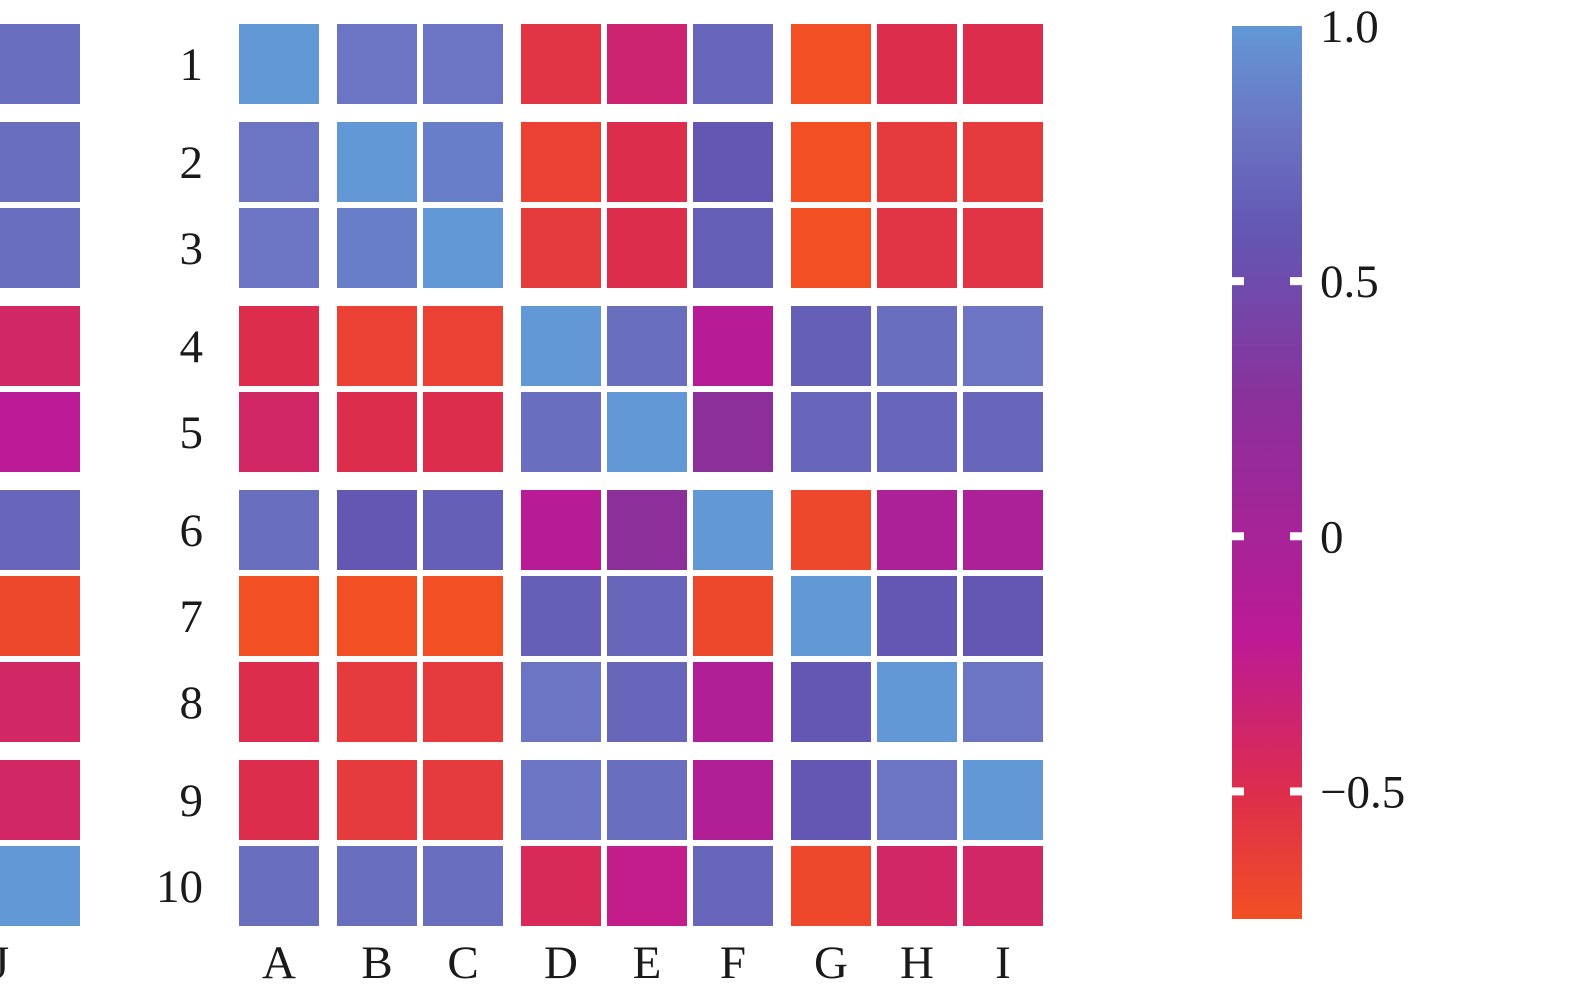 Image resolution: width=1575 pixels, height=1004 pixels. I want to click on heatmap-cell-5-A, so click(279, 432).